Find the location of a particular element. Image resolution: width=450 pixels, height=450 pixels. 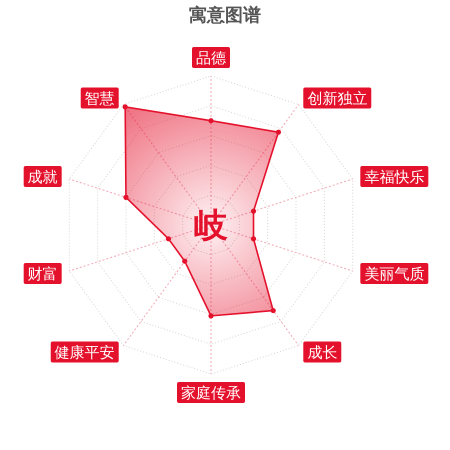

spoke-label: 品德 is located at coordinates (211, 58).